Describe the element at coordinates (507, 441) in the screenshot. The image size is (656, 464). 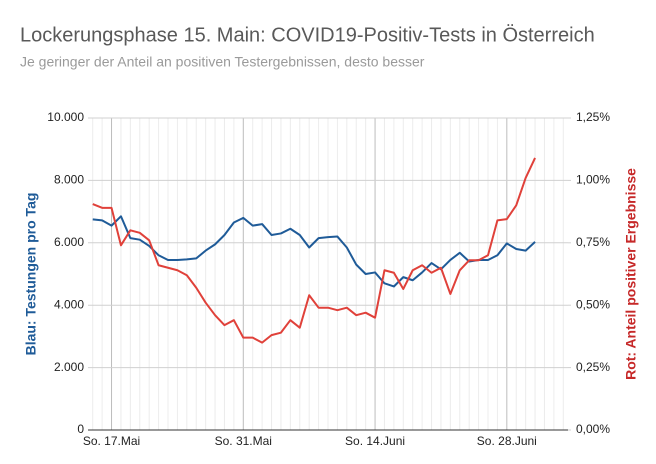
I see `x-tick-label: So. 28.Juni` at that location.